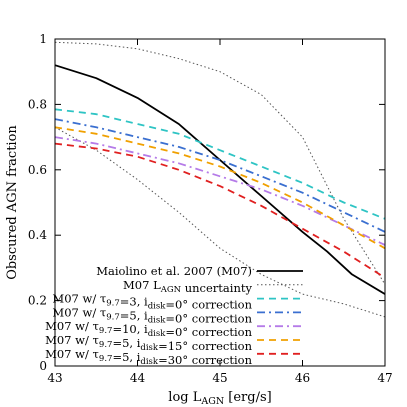 The image size is (407, 407). I want to click on legend-item-m07-w-9-7-5-idisk-15-correction: M07 w/ τ9.7=5, idisk=15° correction, so click(174, 343).